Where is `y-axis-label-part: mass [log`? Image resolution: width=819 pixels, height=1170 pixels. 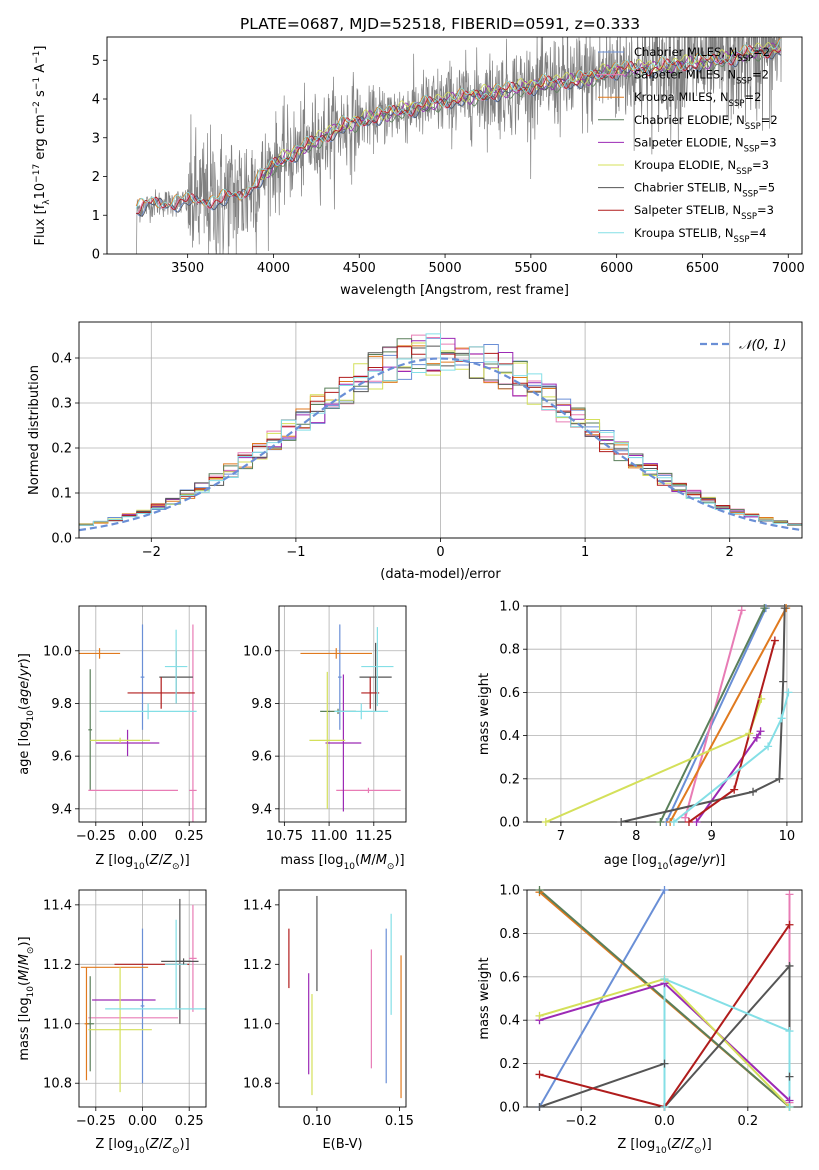
y-axis-label-part: mass [log is located at coordinates (24, 1028).